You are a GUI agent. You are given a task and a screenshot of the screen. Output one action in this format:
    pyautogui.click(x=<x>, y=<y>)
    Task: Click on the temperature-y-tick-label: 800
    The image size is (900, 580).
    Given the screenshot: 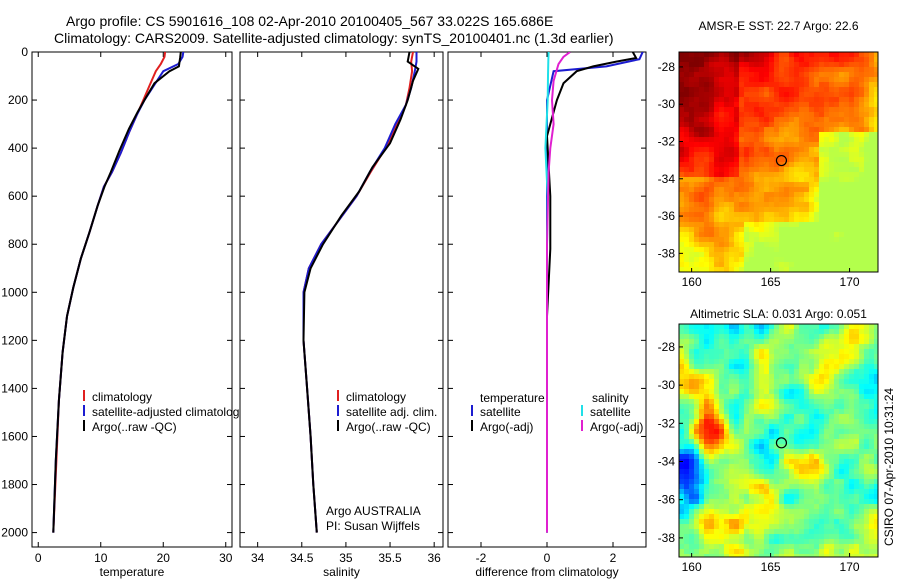 What is the action you would take?
    pyautogui.click(x=18, y=244)
    